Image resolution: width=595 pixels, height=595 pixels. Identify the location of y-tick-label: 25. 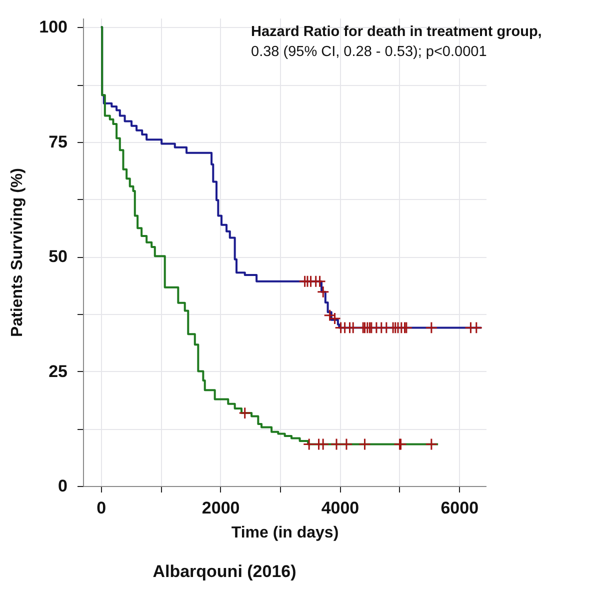
(58, 371).